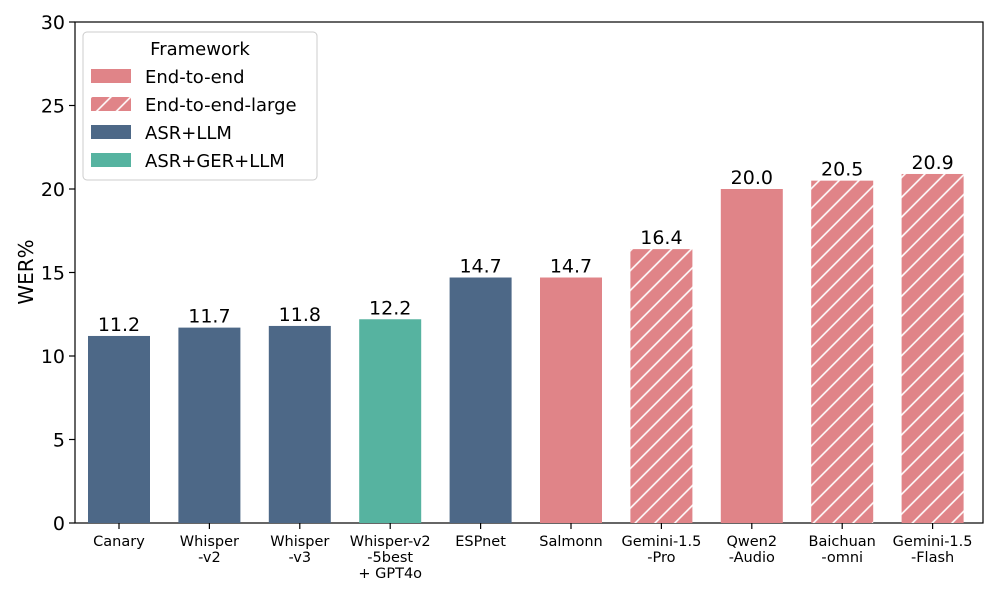 The image size is (997, 598). Describe the element at coordinates (752, 558) in the screenshot. I see `x-tick-label-line: -Audio` at that location.